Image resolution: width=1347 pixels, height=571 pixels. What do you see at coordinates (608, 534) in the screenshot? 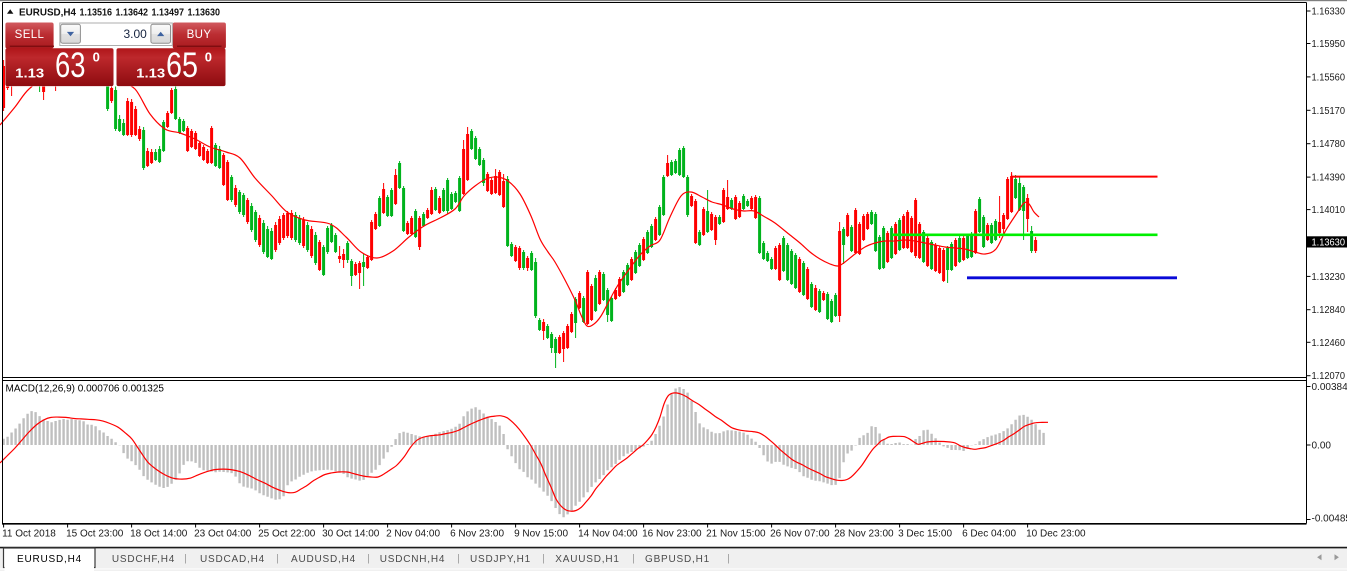
I see `svg-text: 14 Nov 04:00` at bounding box center [608, 534].